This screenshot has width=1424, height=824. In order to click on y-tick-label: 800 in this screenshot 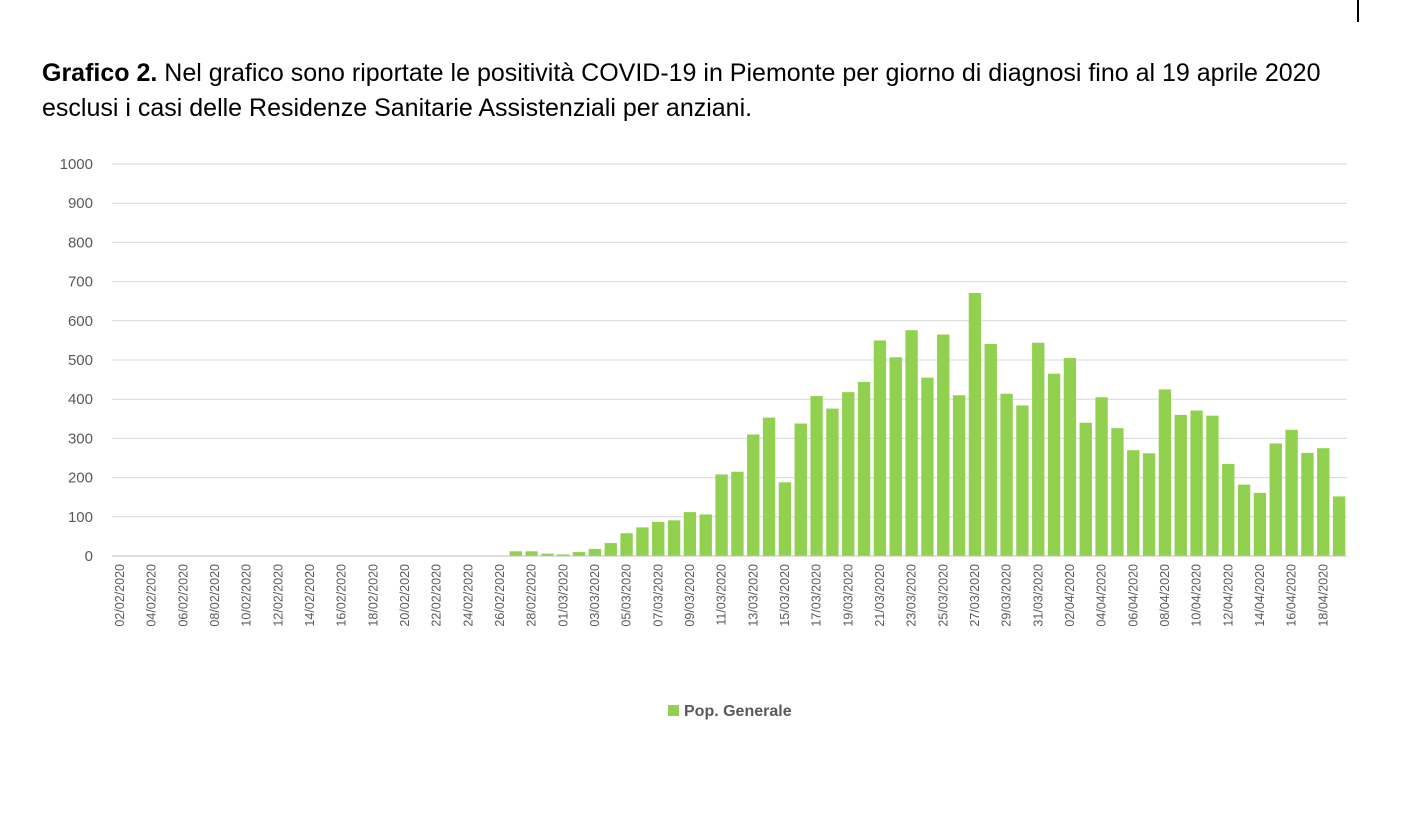, I will do `click(80, 242)`.